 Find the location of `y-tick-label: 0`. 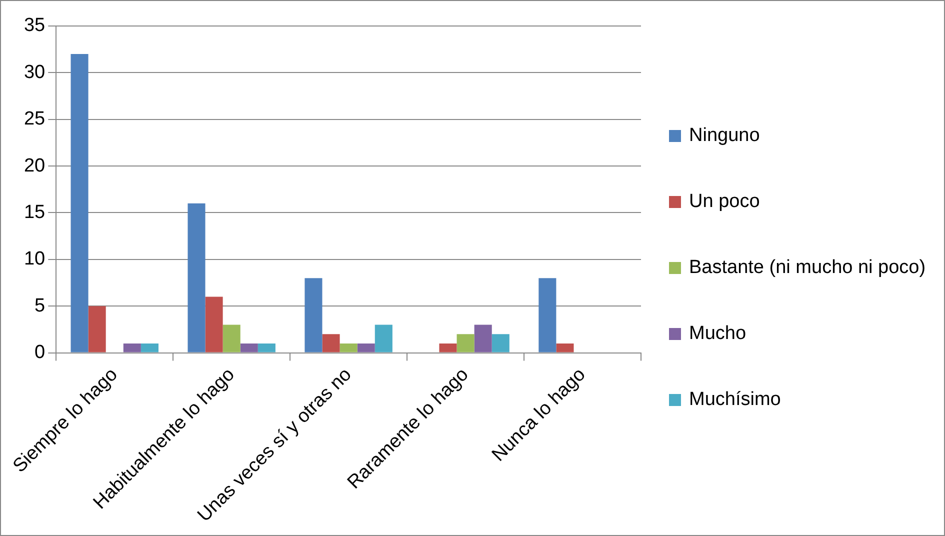

y-tick-label: 0 is located at coordinates (40, 353).